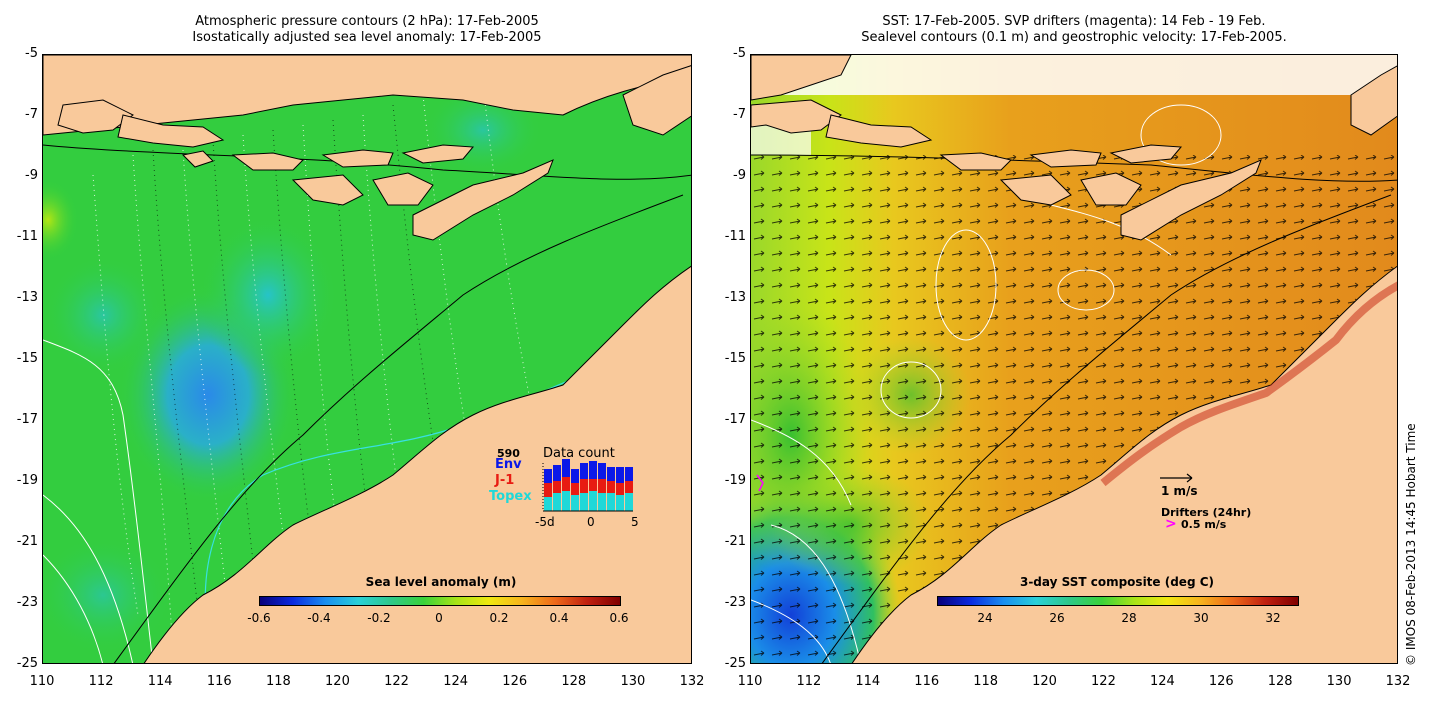 Image resolution: width=1440 pixels, height=710 pixels. I want to click on sst-cbar-tick-1: 26, so click(1057, 618).